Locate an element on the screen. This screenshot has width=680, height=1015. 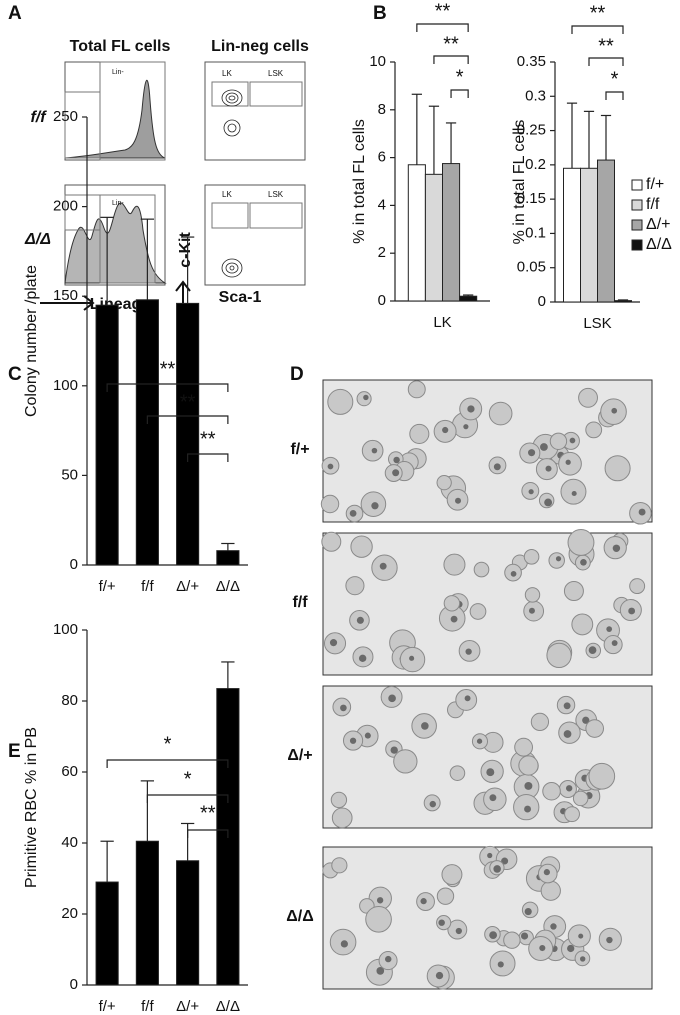
x-tick-label: Δ/Δ is located at coordinates (228, 586).